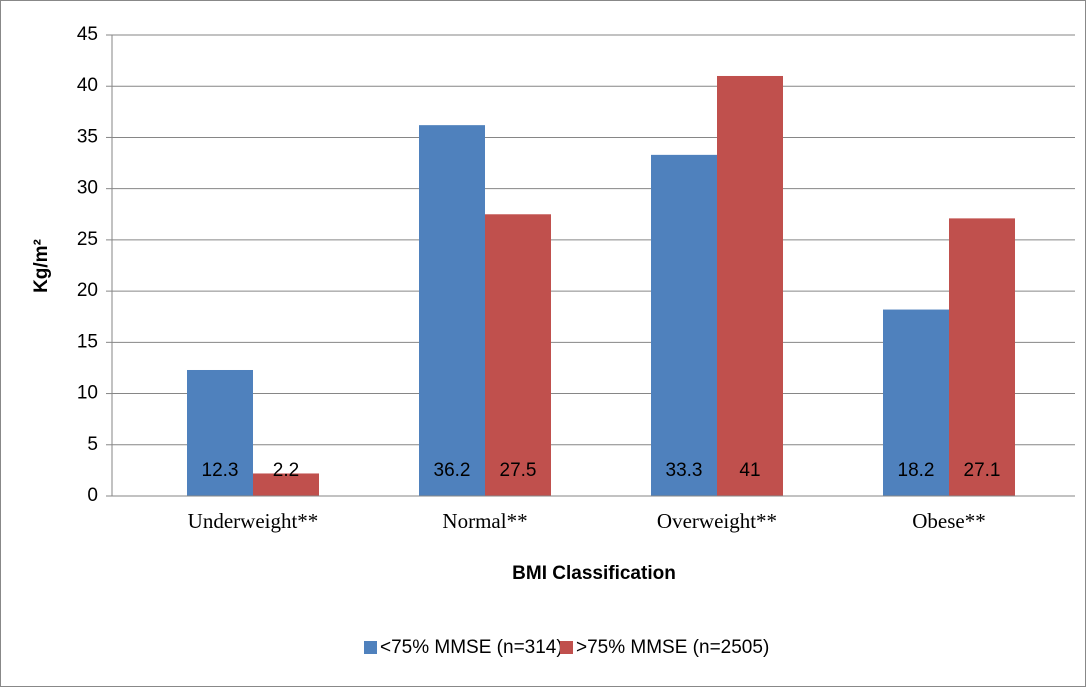 The width and height of the screenshot is (1086, 687). I want to click on data-label: 12.3, so click(220, 470).